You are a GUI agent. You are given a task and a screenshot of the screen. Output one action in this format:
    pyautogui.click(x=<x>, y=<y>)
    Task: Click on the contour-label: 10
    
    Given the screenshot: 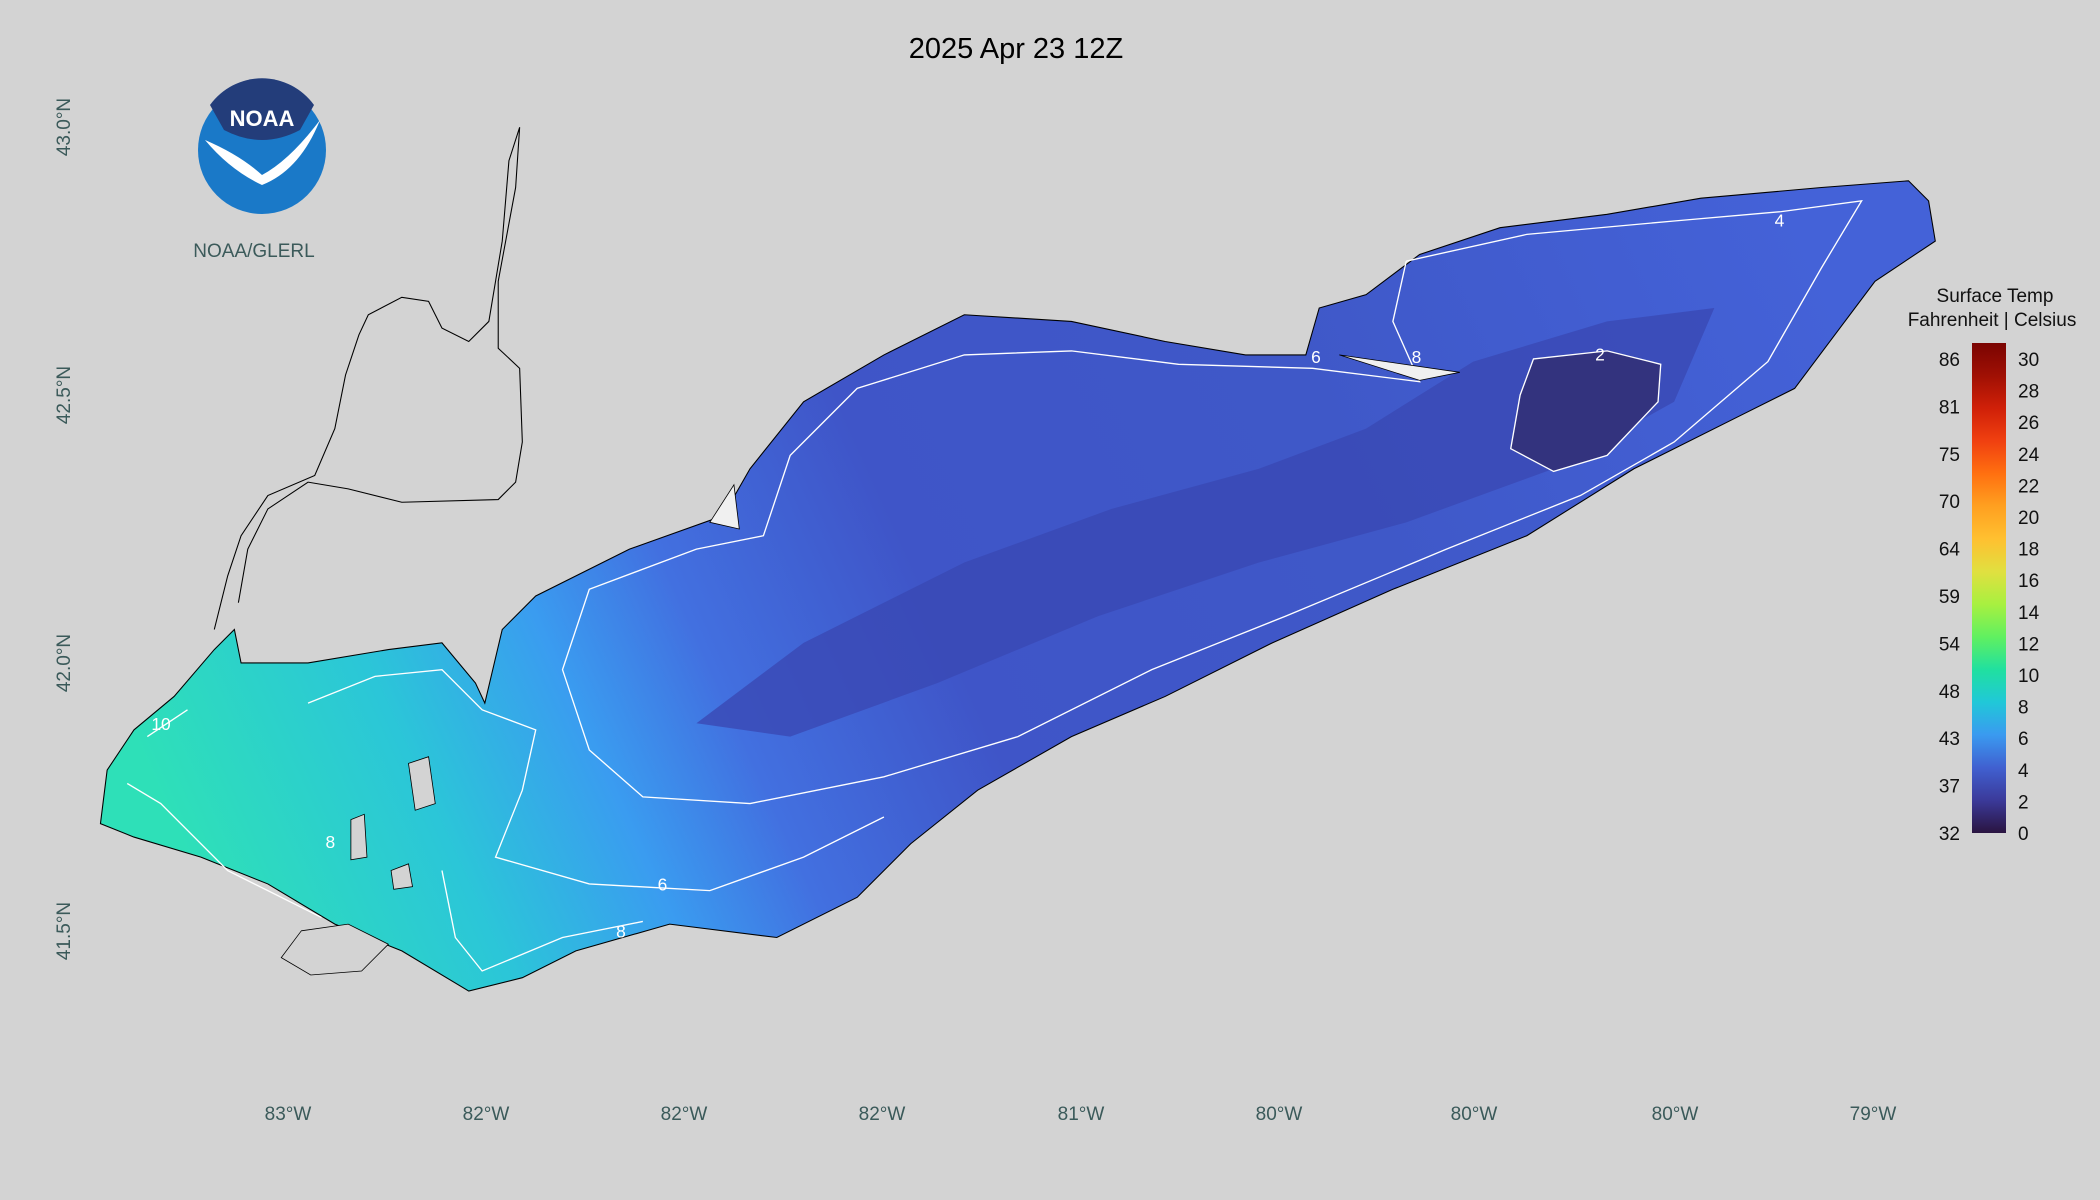 What is the action you would take?
    pyautogui.click(x=160, y=724)
    